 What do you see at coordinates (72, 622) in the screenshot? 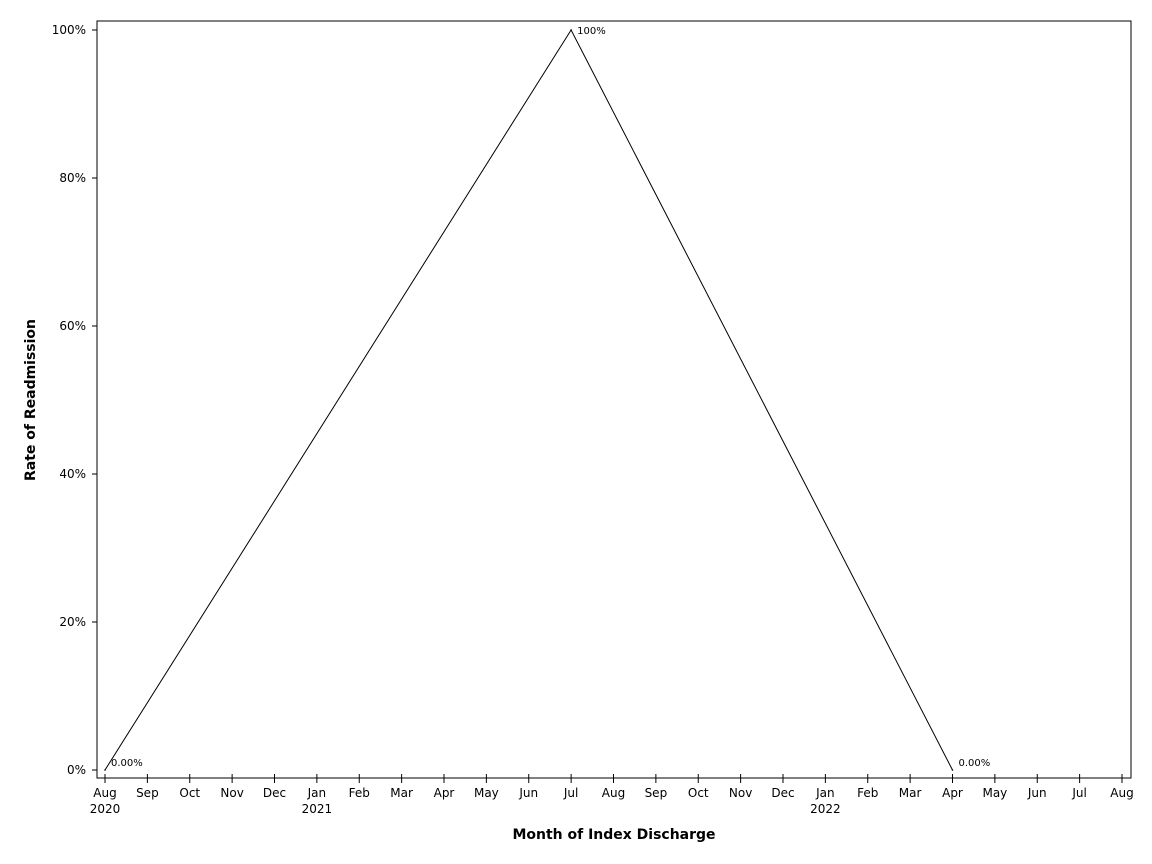
I see `y-tick-label: 20%` at bounding box center [72, 622].